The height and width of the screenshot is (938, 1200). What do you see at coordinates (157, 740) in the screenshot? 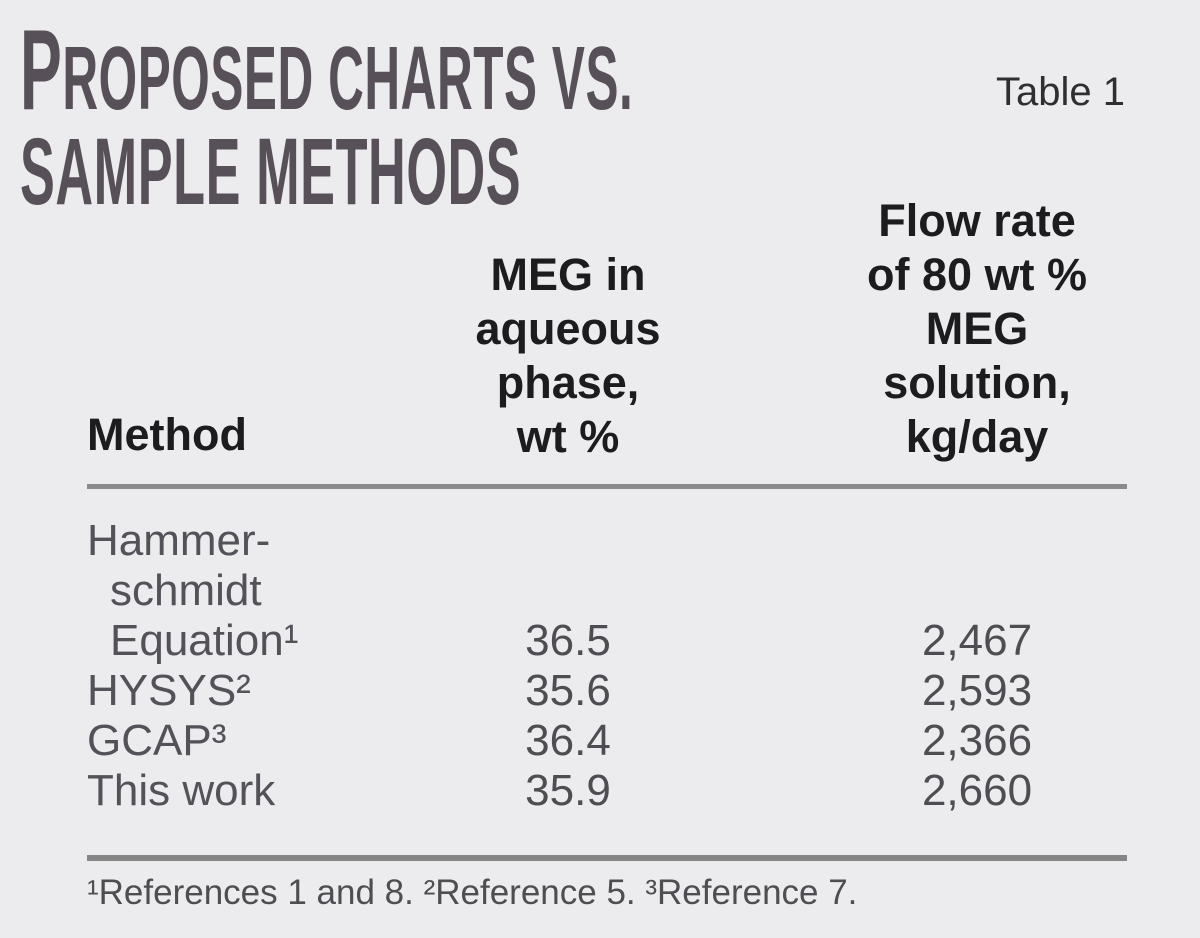
I see `method-cell-line: GCAP³` at bounding box center [157, 740].